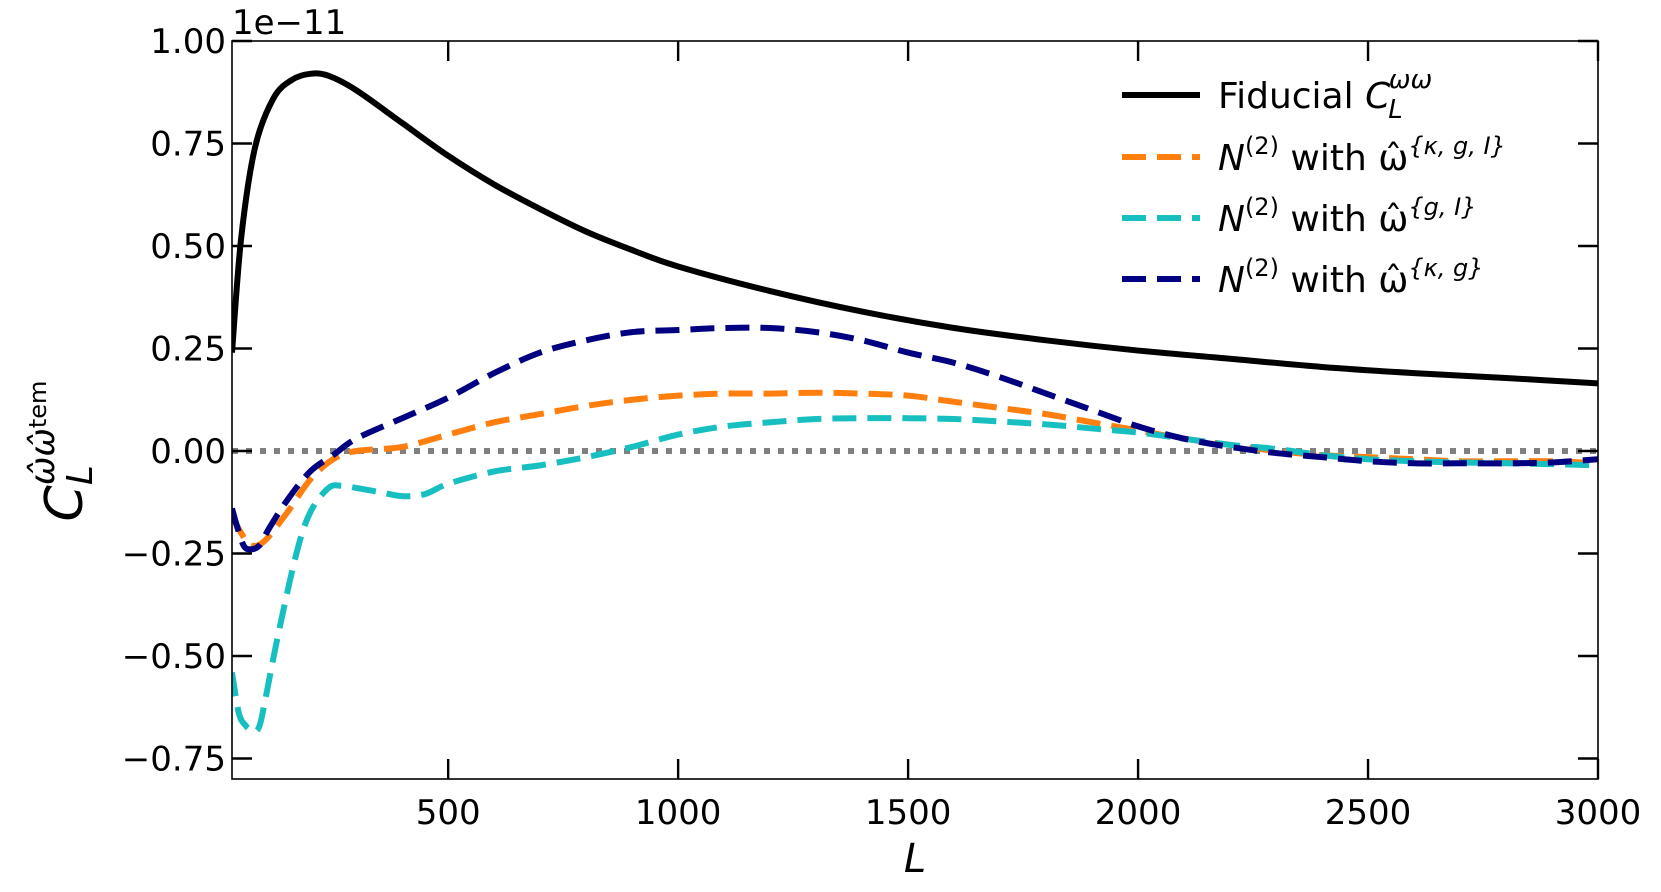 The height and width of the screenshot is (892, 1661). Describe the element at coordinates (174, 760) in the screenshot. I see `y-tick-label: −0.75` at that location.